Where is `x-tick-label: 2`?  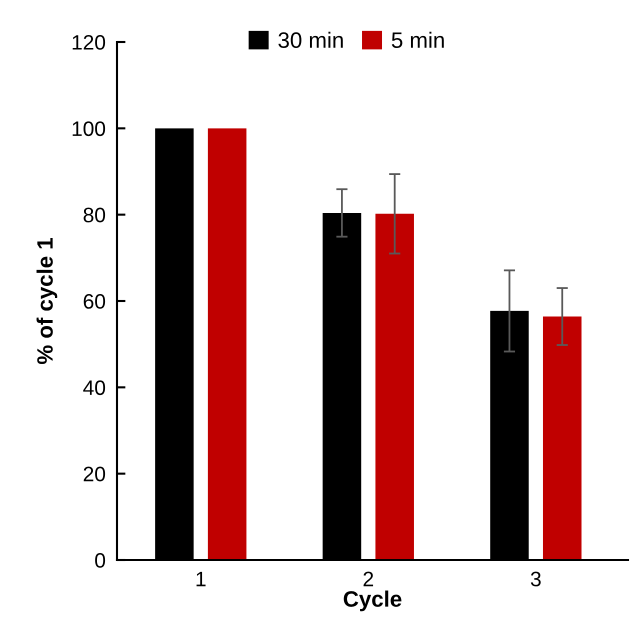
x-tick-label: 2 is located at coordinates (369, 579).